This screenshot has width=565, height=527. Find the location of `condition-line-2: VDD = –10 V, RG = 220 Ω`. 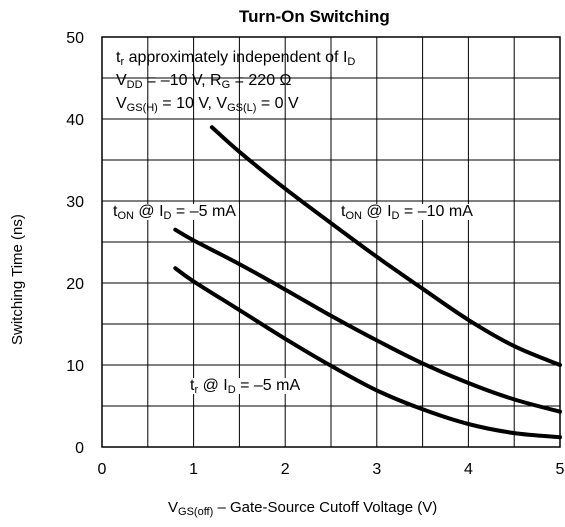

condition-line-2: VDD = –10 V, RG = 220 Ω is located at coordinates (204, 81).